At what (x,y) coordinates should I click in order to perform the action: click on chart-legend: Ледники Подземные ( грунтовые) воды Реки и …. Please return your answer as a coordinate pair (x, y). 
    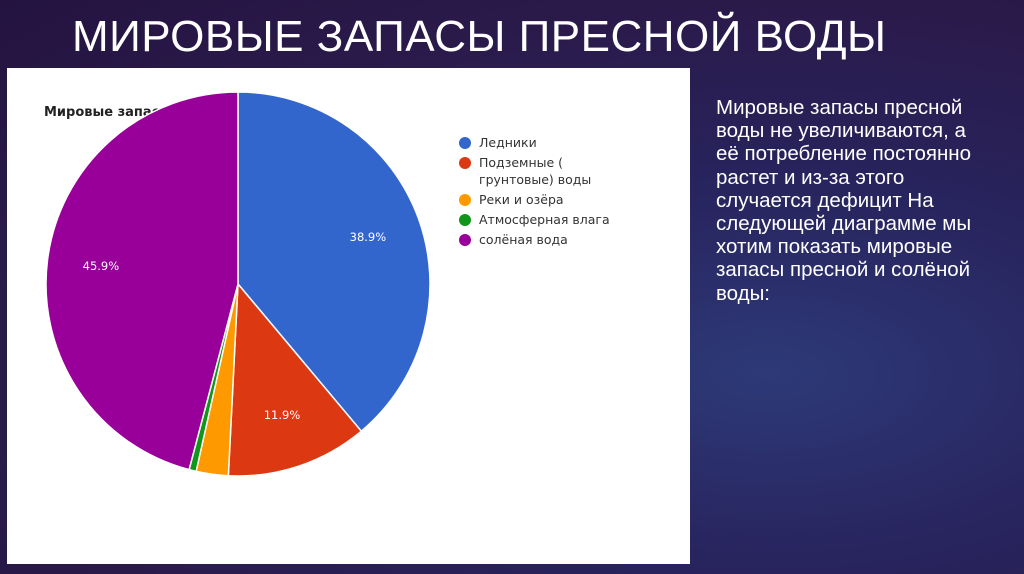
    Looking at the image, I should click on (534, 191).